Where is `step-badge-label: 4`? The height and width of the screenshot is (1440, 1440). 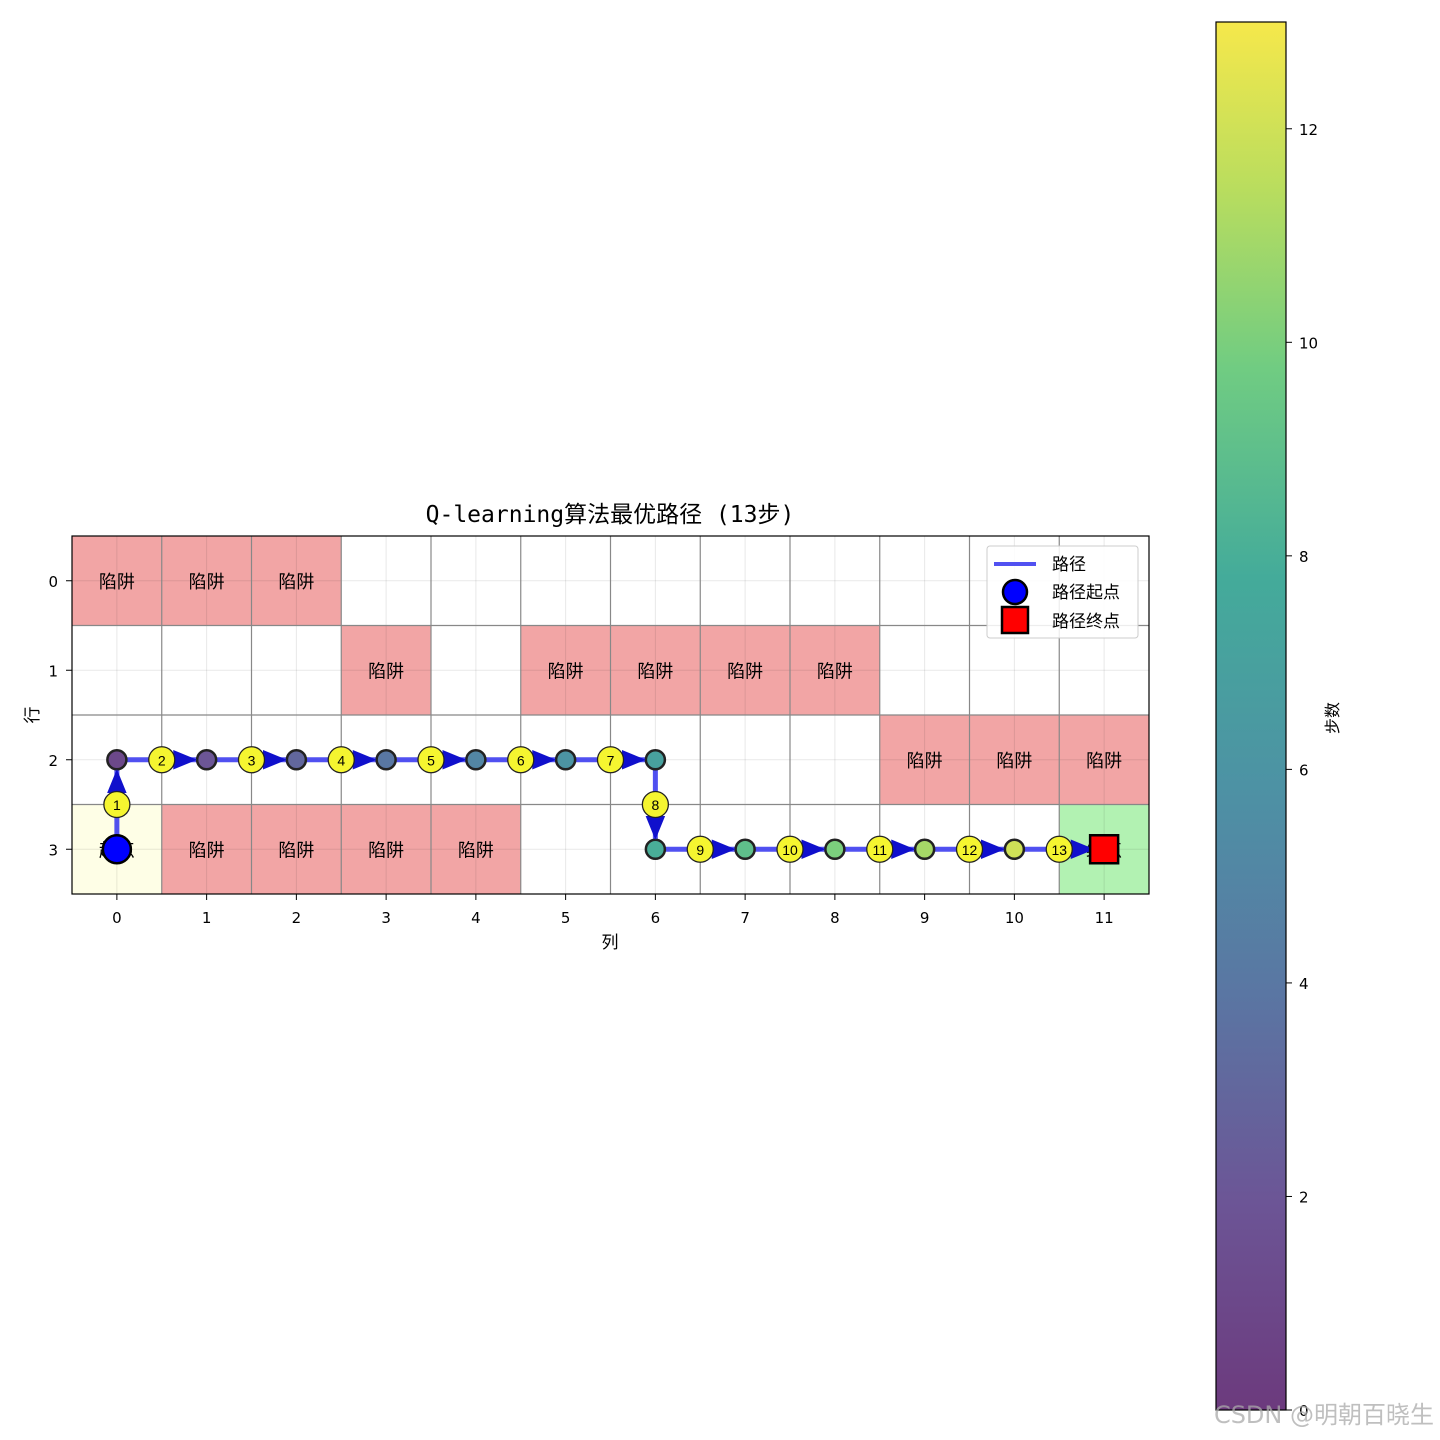 step-badge-label: 4 is located at coordinates (341, 760).